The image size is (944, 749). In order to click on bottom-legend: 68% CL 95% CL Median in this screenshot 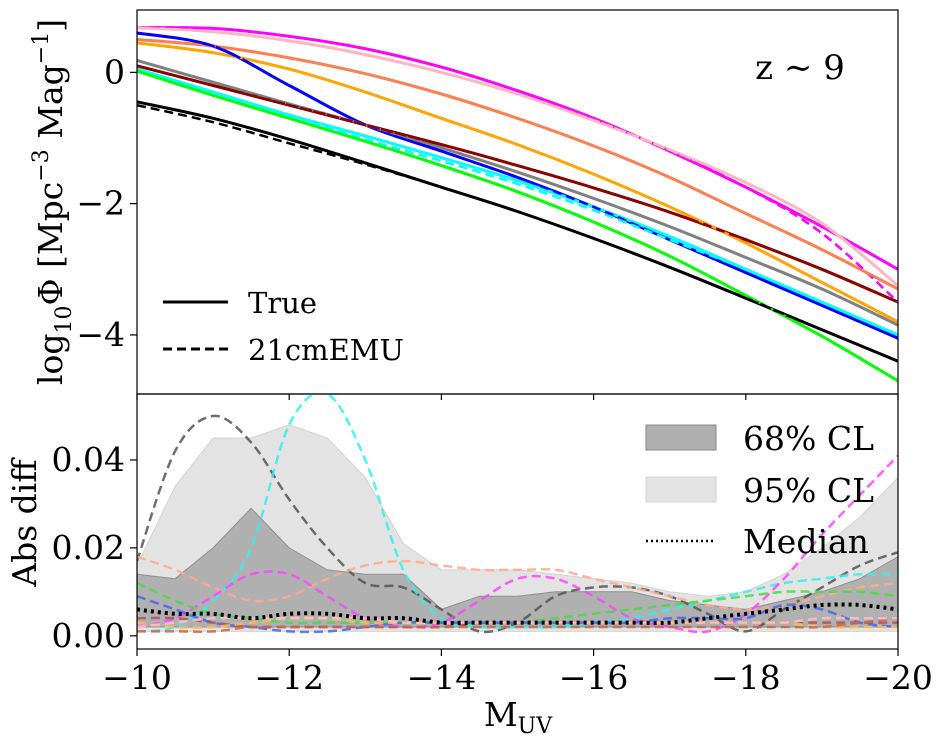, I will do `click(759, 490)`.